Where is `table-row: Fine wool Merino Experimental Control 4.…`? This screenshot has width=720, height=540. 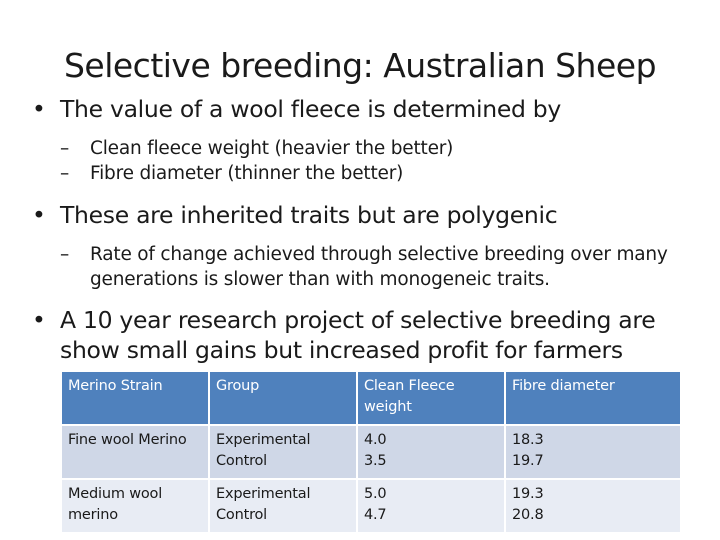 table-row: Fine wool Merino Experimental Control 4.… is located at coordinates (371, 452).